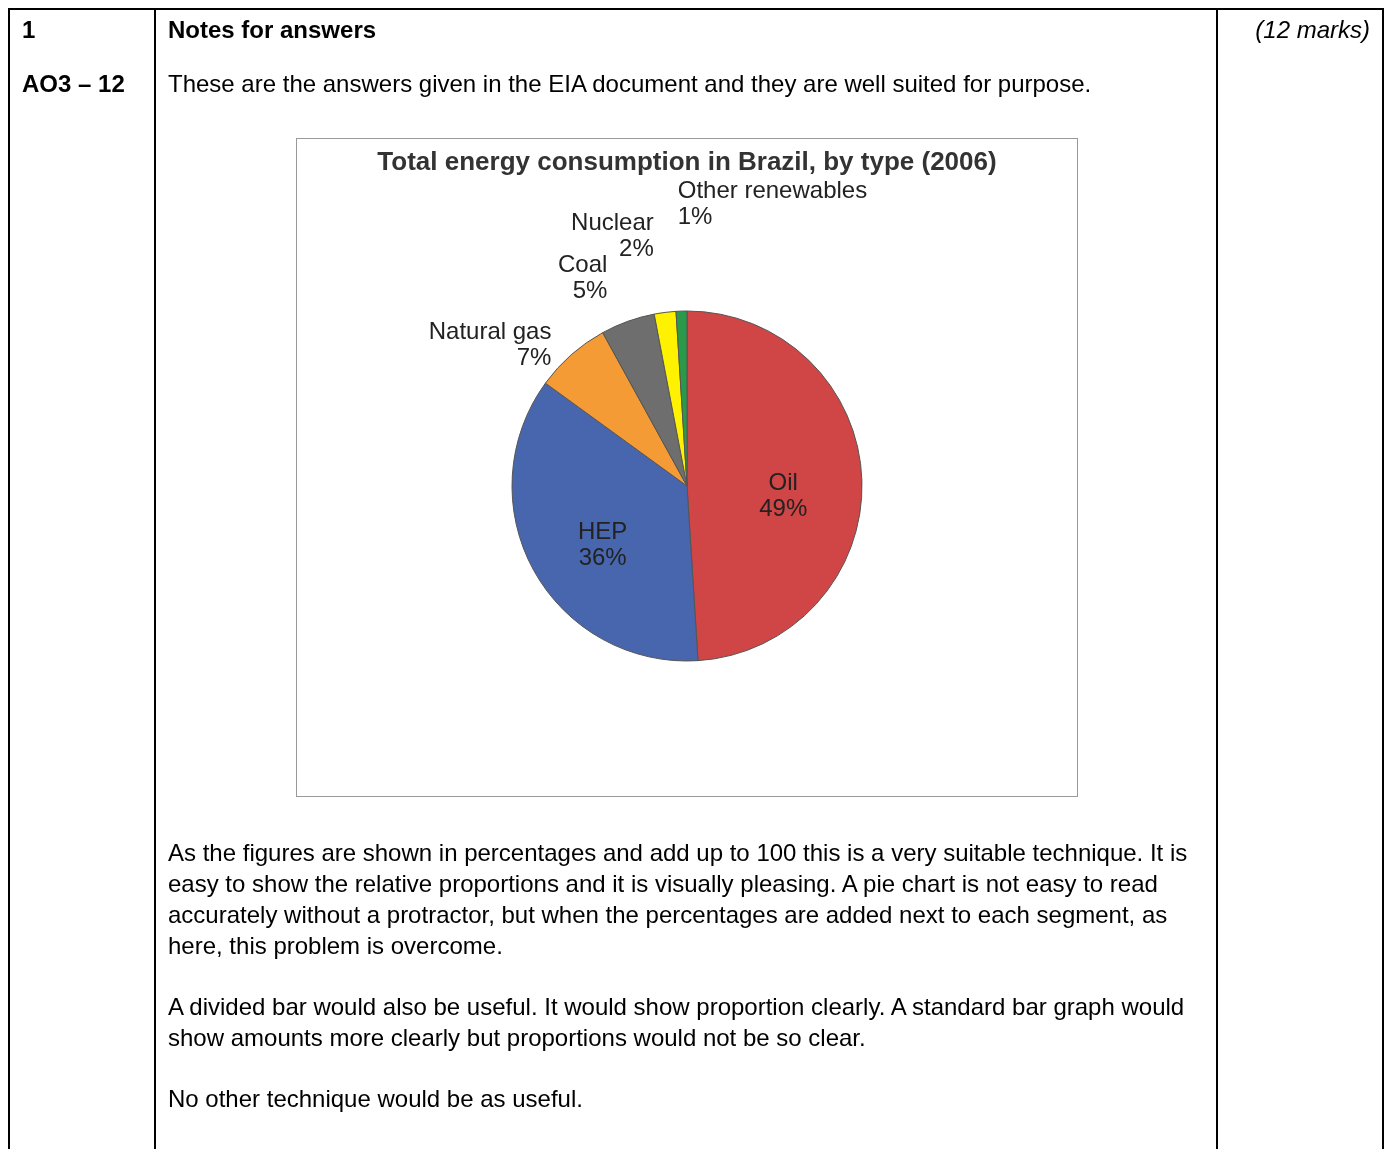  I want to click on text: No other technique would be as useful., so click(376, 1099).